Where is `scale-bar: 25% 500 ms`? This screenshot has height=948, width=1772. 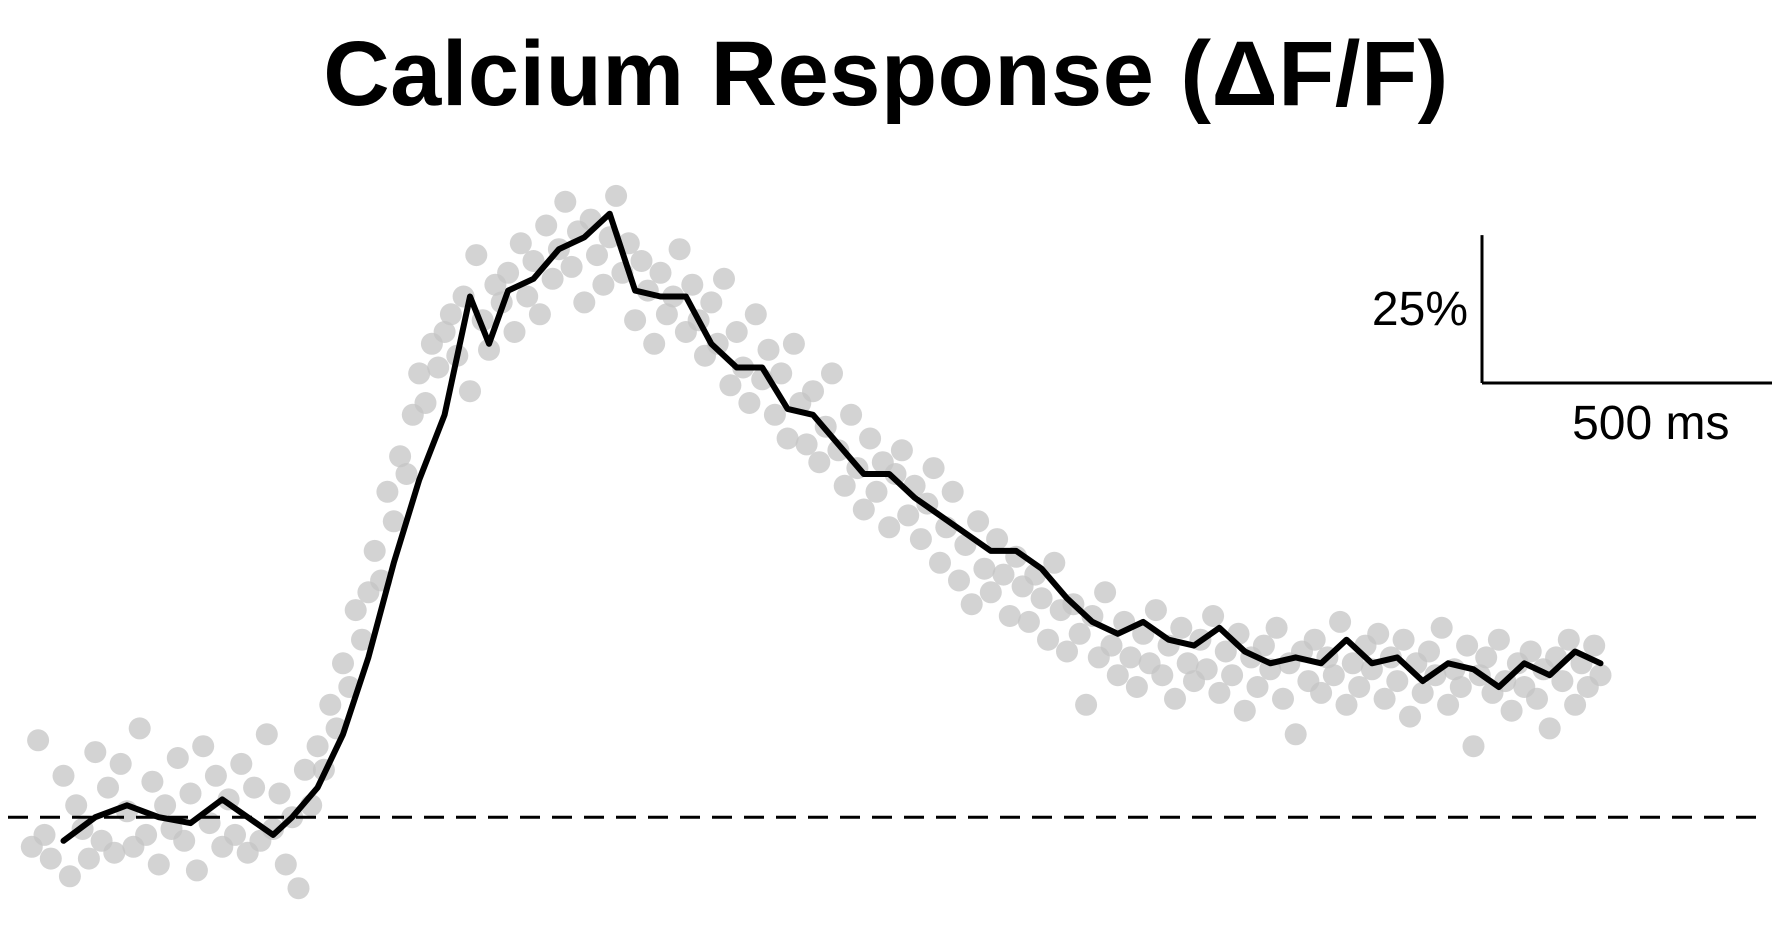 scale-bar: 25% 500 ms is located at coordinates (1572, 342).